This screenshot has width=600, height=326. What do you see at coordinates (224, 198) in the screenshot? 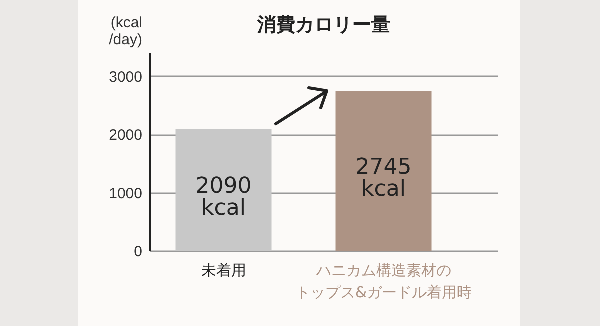
I see `data-label: 2090 kcal` at bounding box center [224, 198].